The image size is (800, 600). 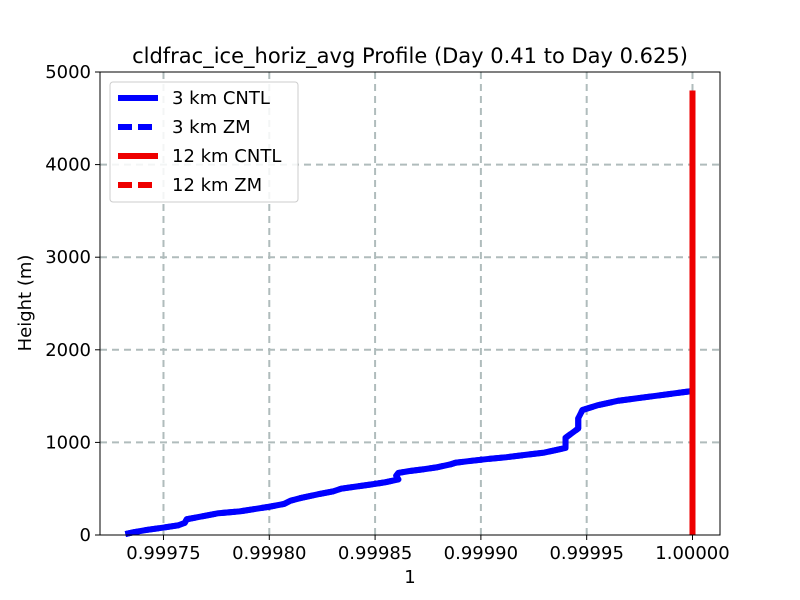 I want to click on legend-box, so click(x=204, y=142).